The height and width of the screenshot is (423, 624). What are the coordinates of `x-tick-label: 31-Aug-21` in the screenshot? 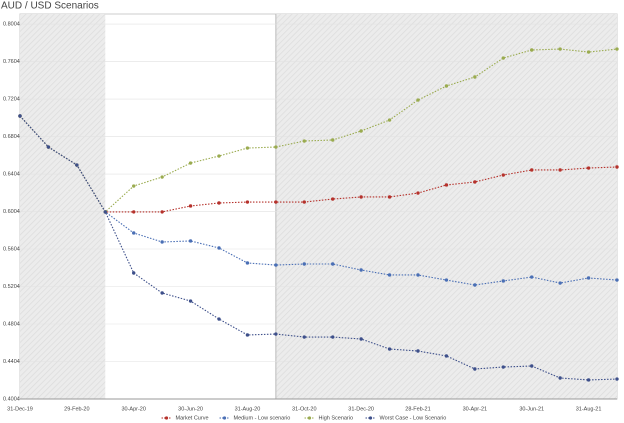 It's located at (589, 409).